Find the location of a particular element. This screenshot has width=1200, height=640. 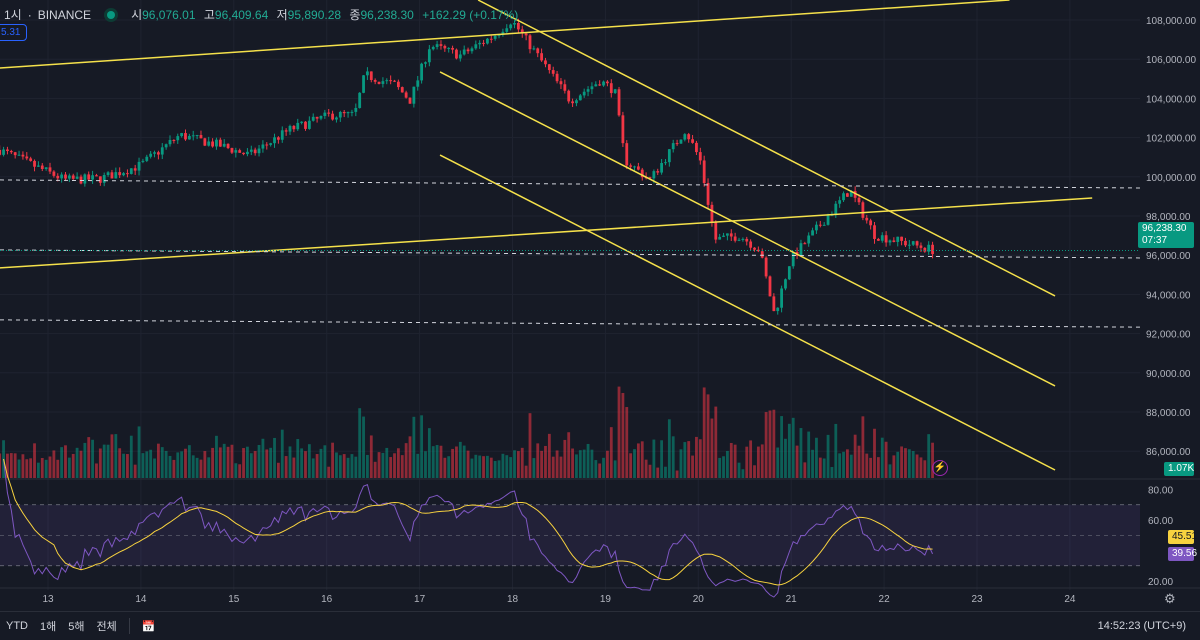

rsi-axis-label: 80.00 is located at coordinates (1160, 491).